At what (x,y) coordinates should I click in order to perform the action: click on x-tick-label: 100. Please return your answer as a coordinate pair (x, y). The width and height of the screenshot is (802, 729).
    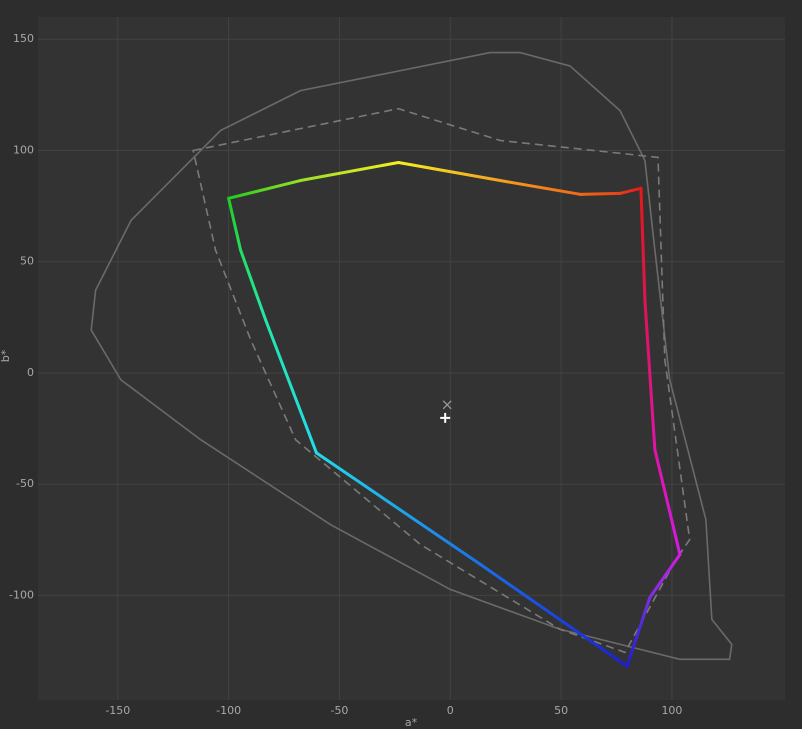
    Looking at the image, I should click on (671, 710).